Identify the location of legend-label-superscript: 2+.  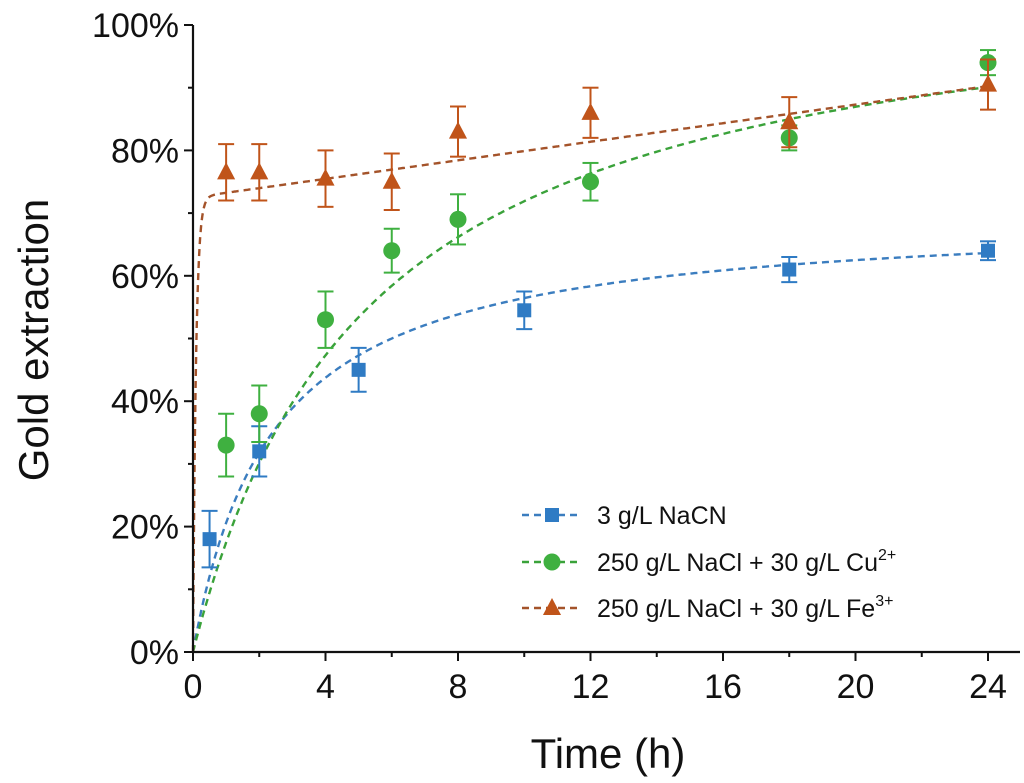
(887, 555).